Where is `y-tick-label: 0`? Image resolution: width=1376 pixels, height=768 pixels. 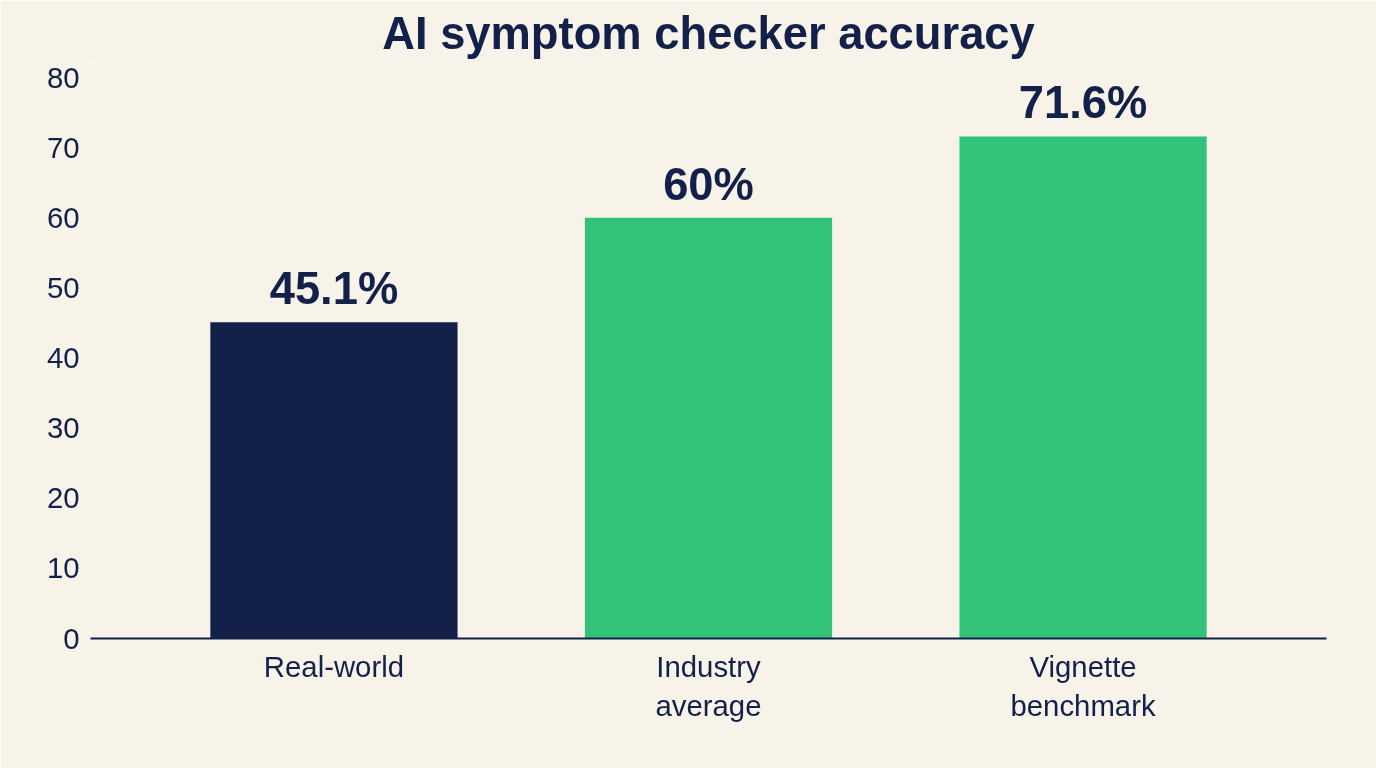 y-tick-label: 0 is located at coordinates (71, 638).